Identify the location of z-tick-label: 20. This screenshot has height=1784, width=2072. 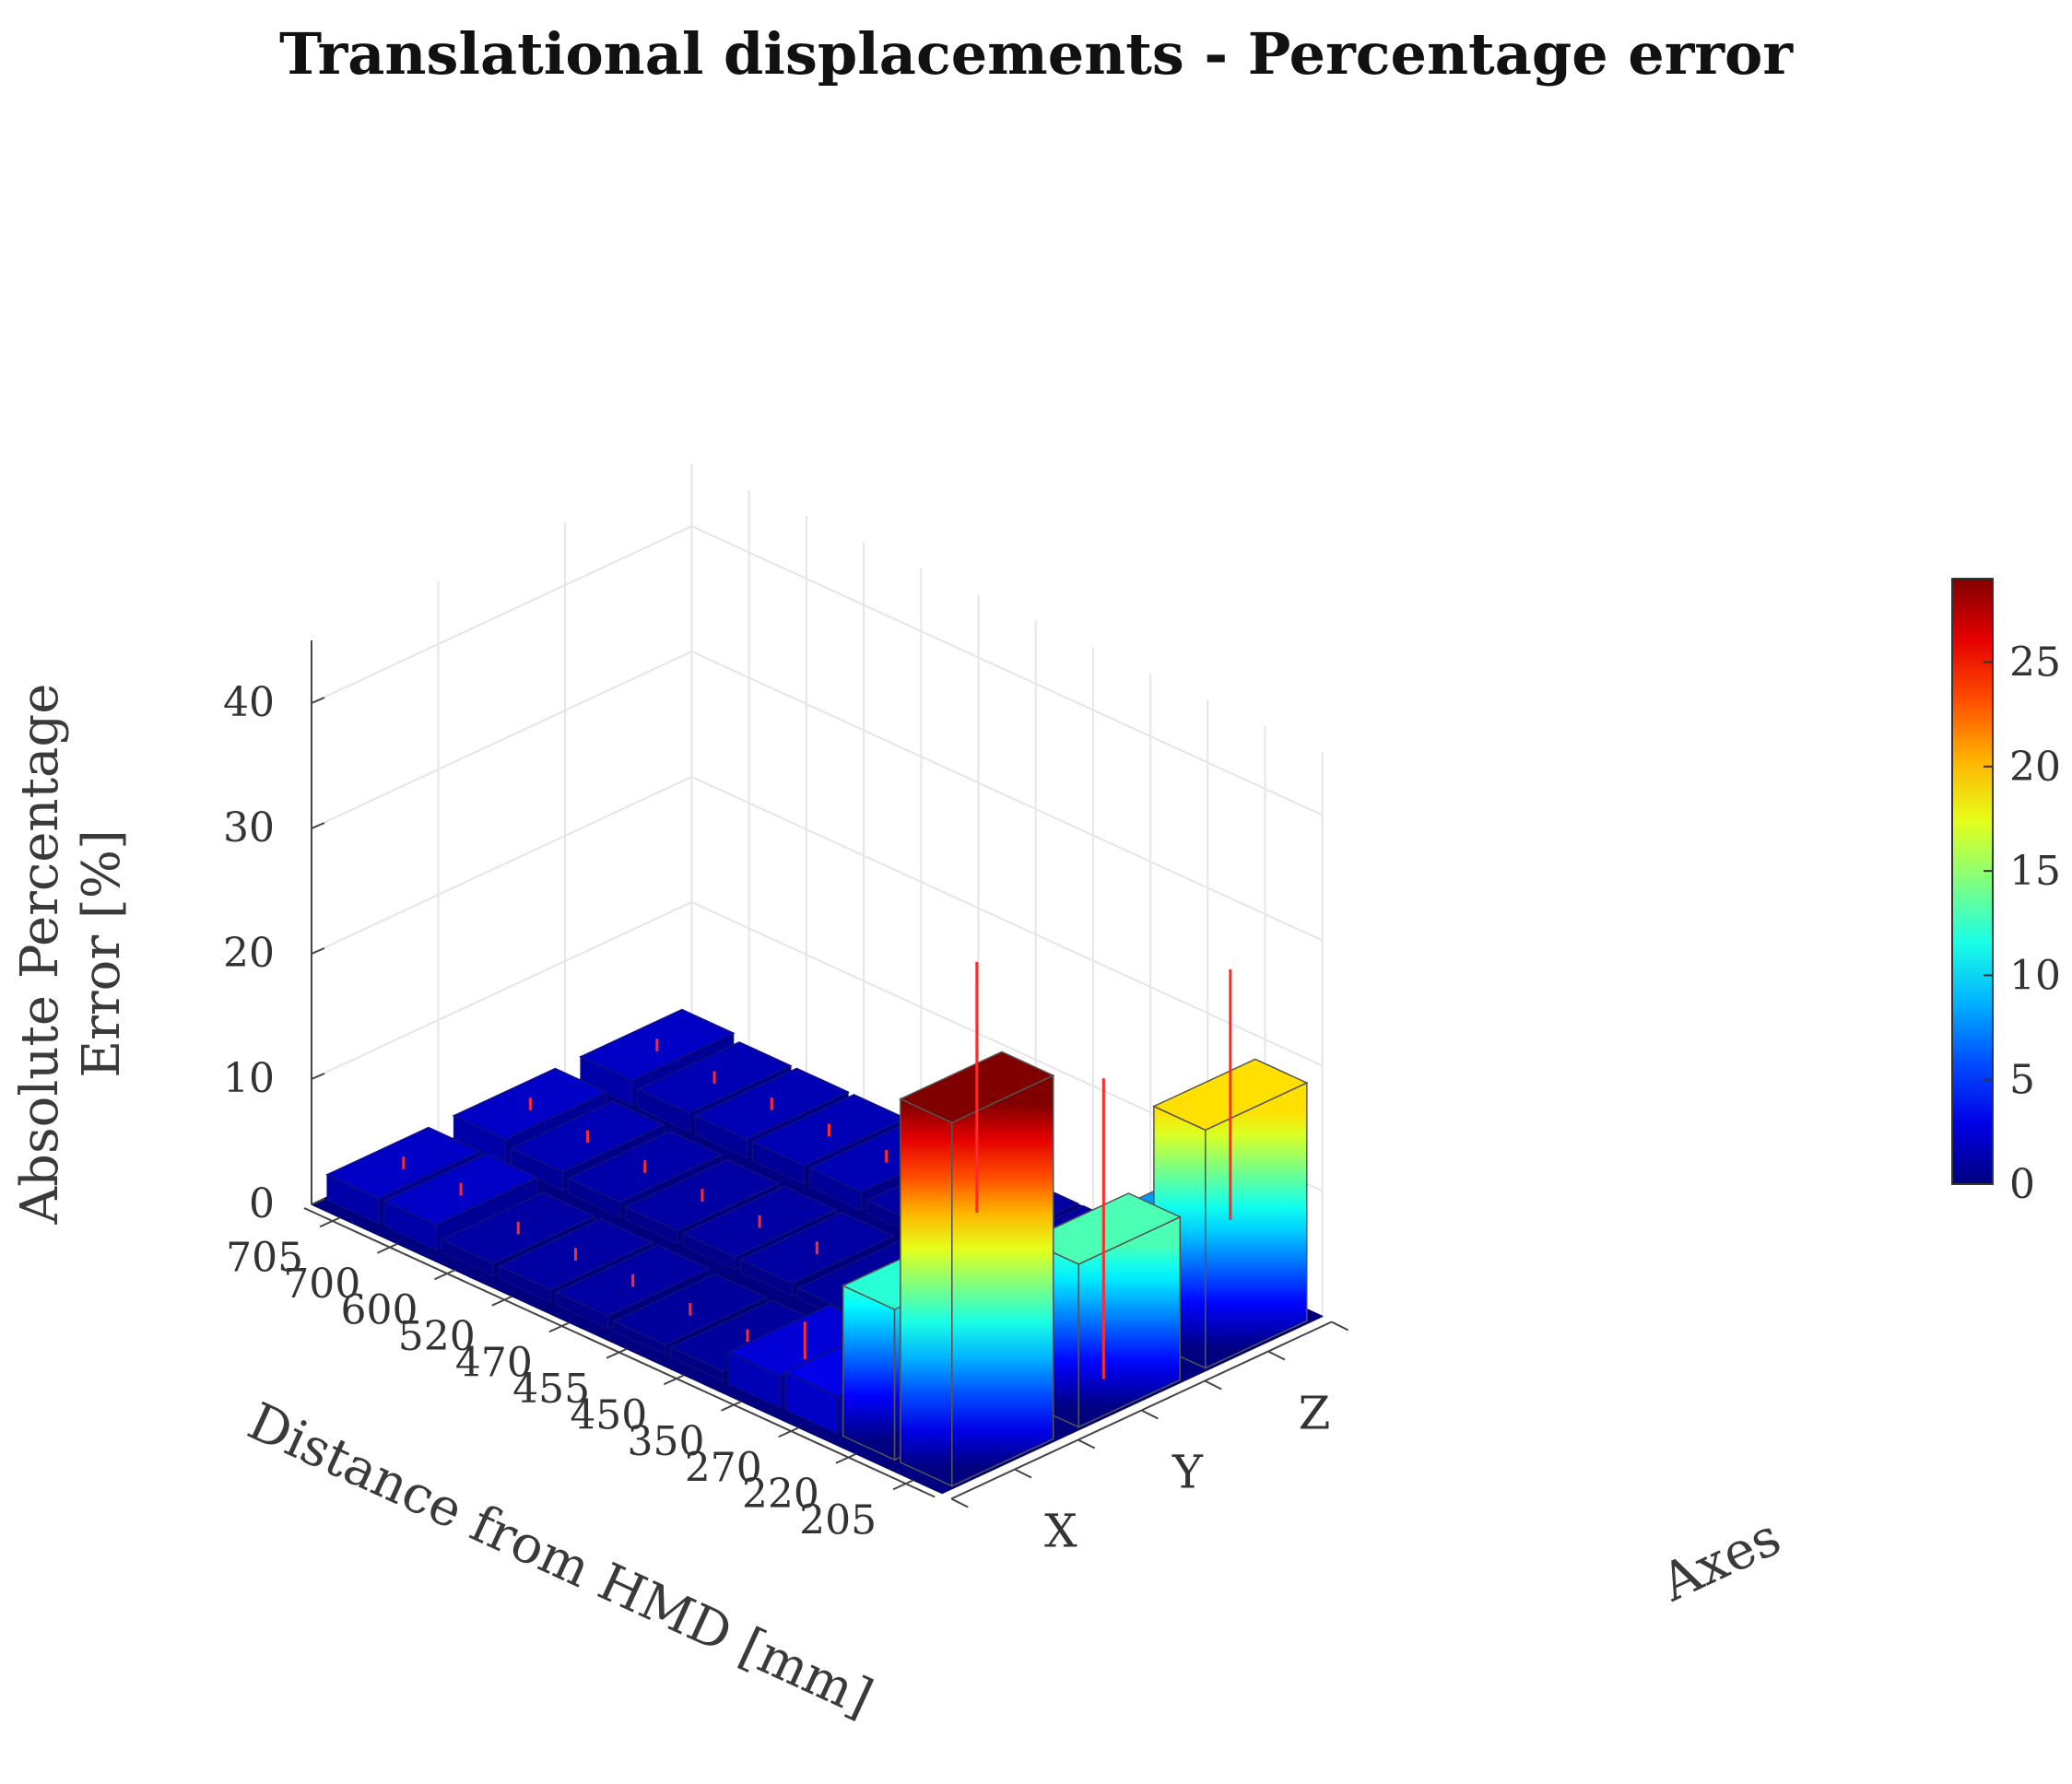
(249, 954).